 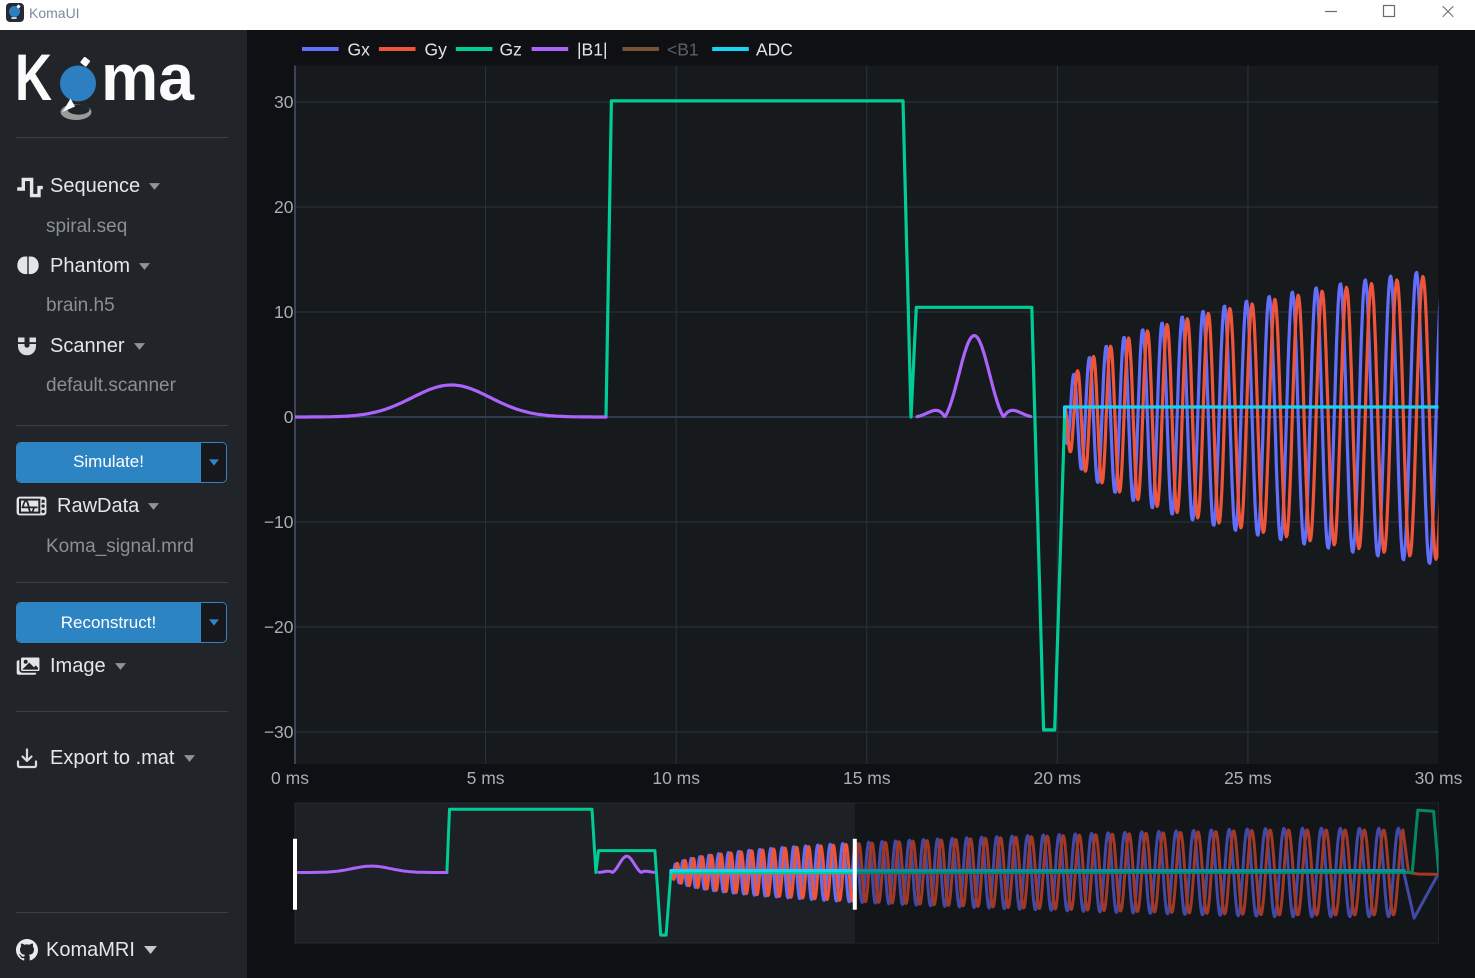 I want to click on svg-text: 5 ms, so click(x=486, y=778).